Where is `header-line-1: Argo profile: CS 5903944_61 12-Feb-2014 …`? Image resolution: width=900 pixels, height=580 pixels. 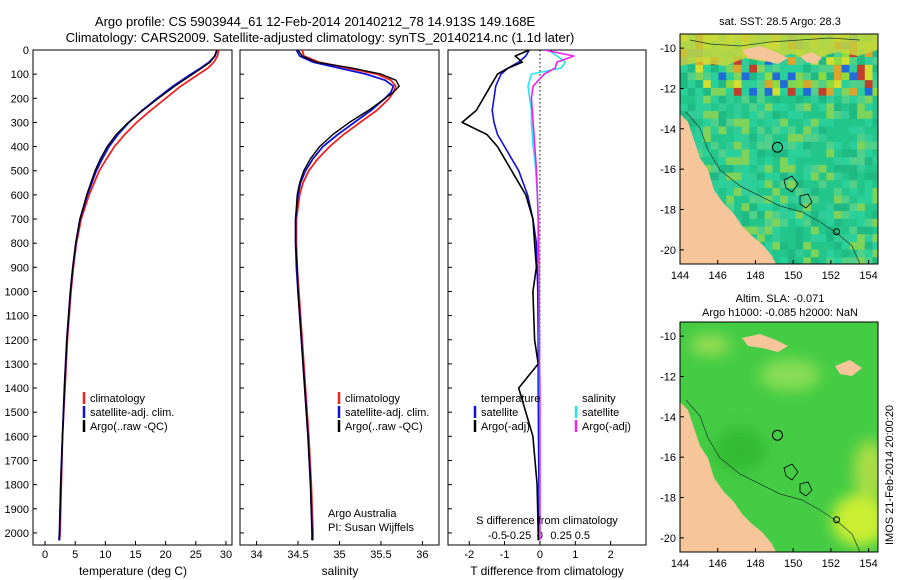 header-line-1: Argo profile: CS 5903944_61 12-Feb-2014 … is located at coordinates (315, 21).